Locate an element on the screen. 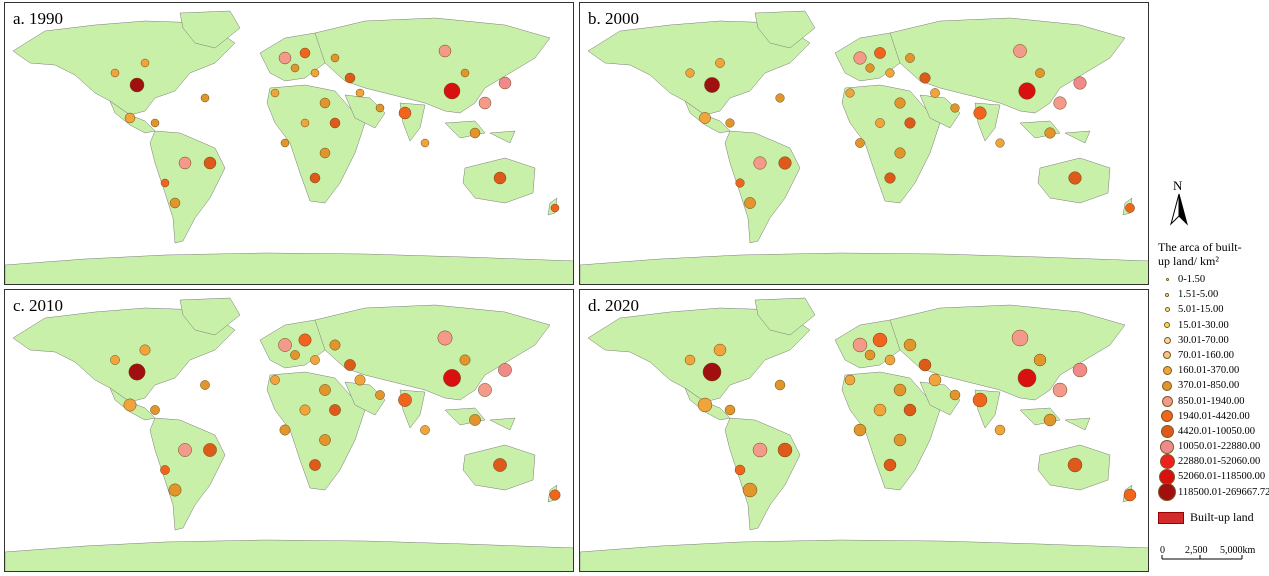 The width and height of the screenshot is (1269, 576). legend-item-label: 370.01-850.00 is located at coordinates (1209, 386).